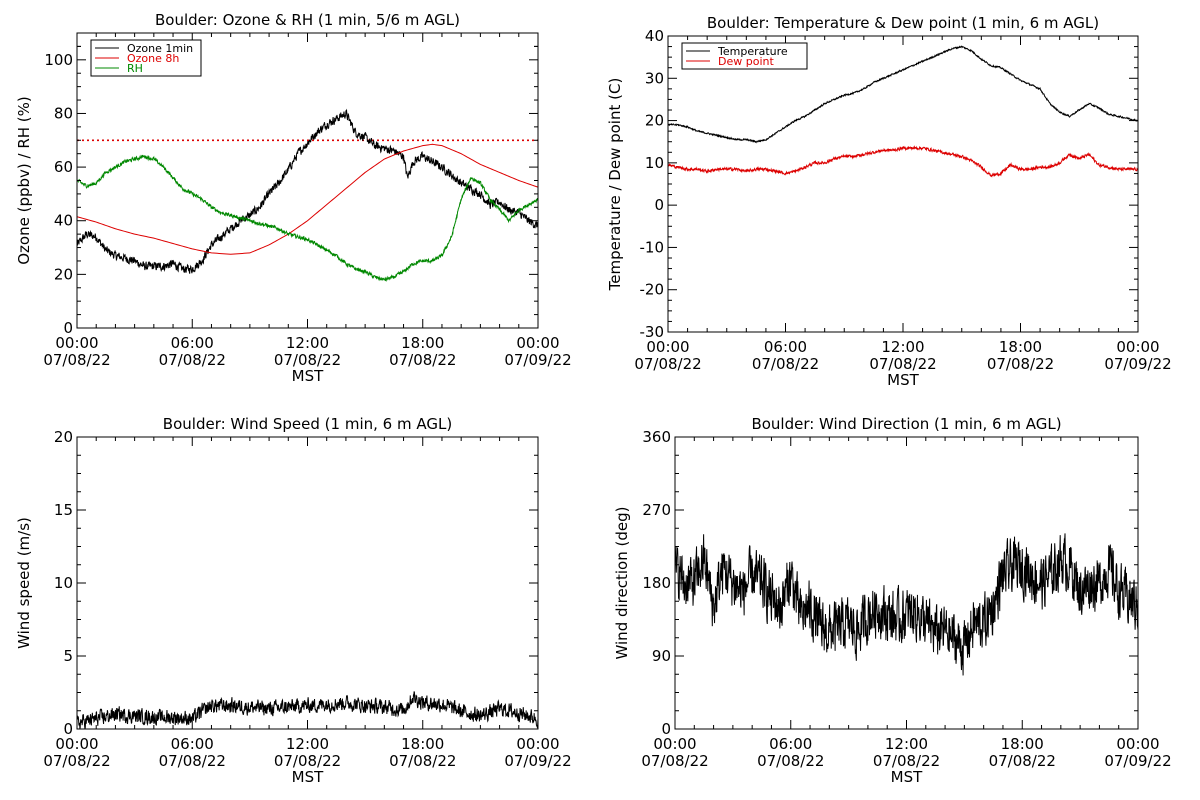 The width and height of the screenshot is (1200, 800). Describe the element at coordinates (656, 510) in the screenshot. I see `y-tick-label: 270` at that location.